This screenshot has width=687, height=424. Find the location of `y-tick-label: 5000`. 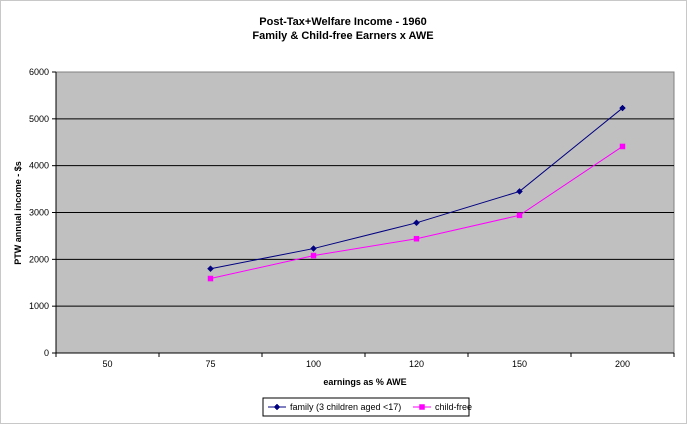

y-tick-label: 5000 is located at coordinates (39, 119).